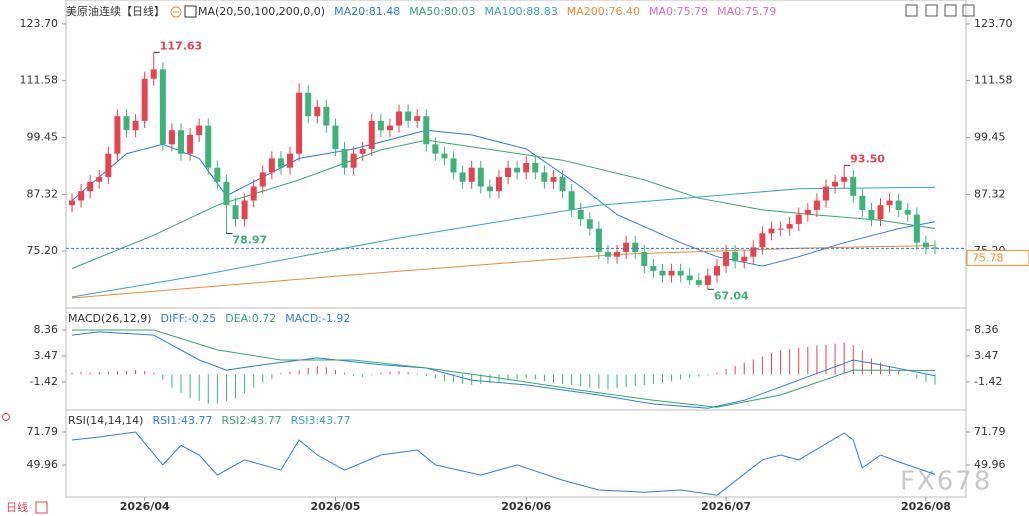 The height and width of the screenshot is (516, 1029). What do you see at coordinates (190, 11) in the screenshot?
I see `indicator-icon` at bounding box center [190, 11].